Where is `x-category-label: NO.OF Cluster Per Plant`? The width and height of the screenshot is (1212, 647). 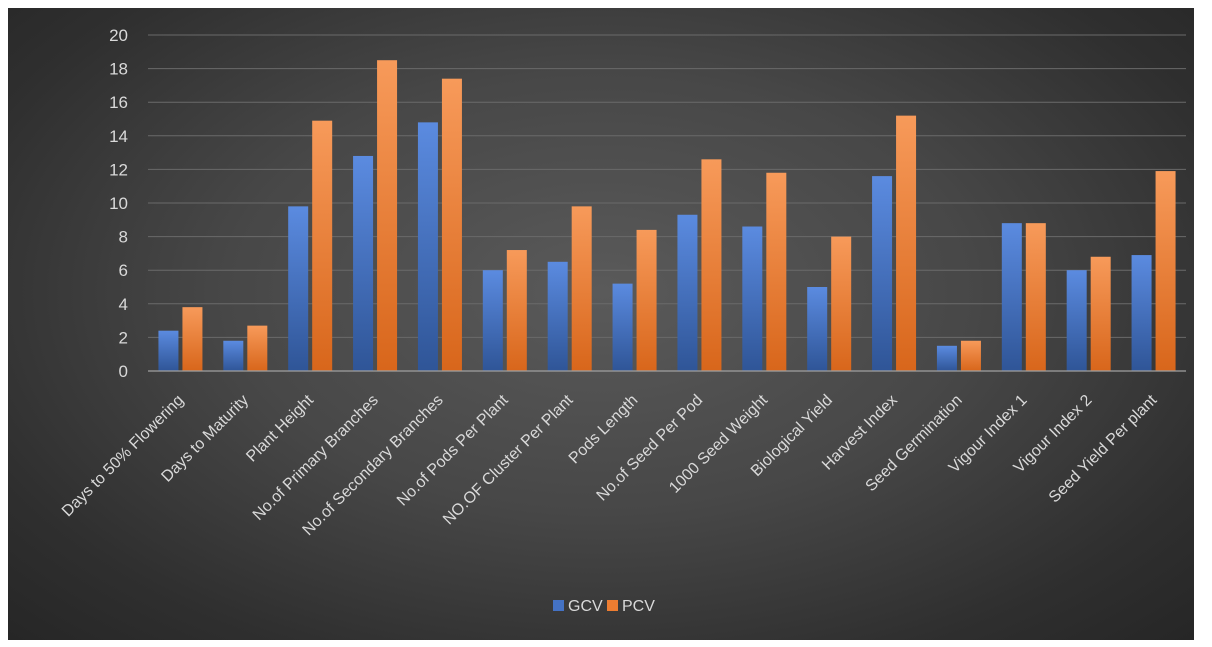
x-category-label: NO.OF Cluster Per Plant is located at coordinates (508, 459).